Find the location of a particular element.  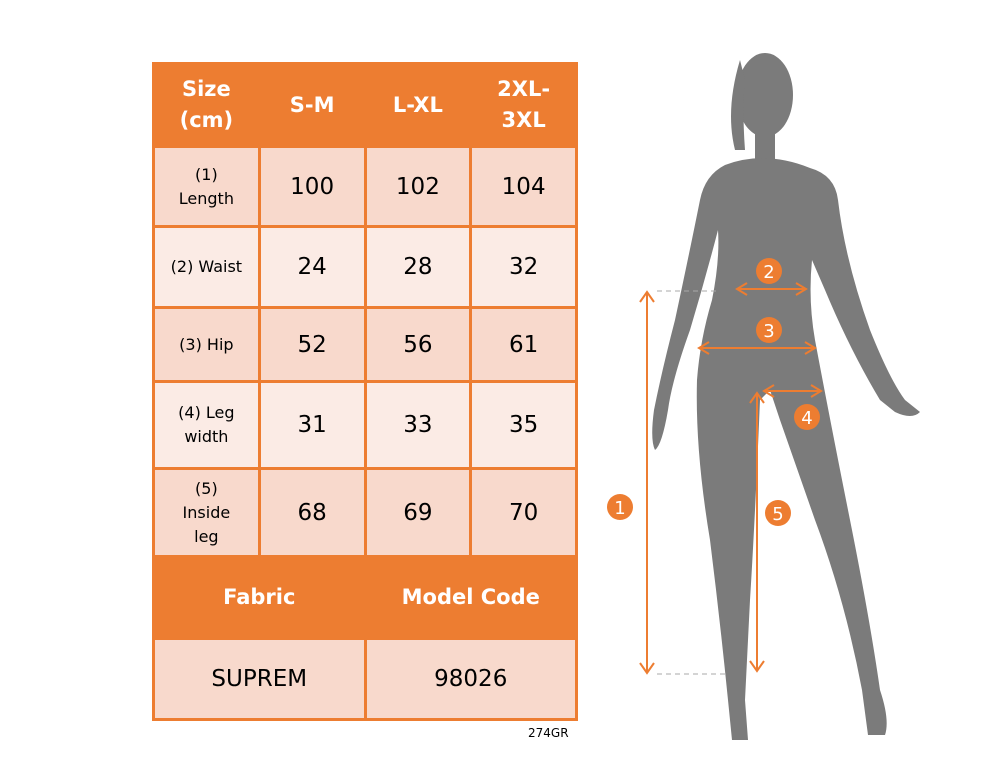

cell: 31 is located at coordinates (312, 425).